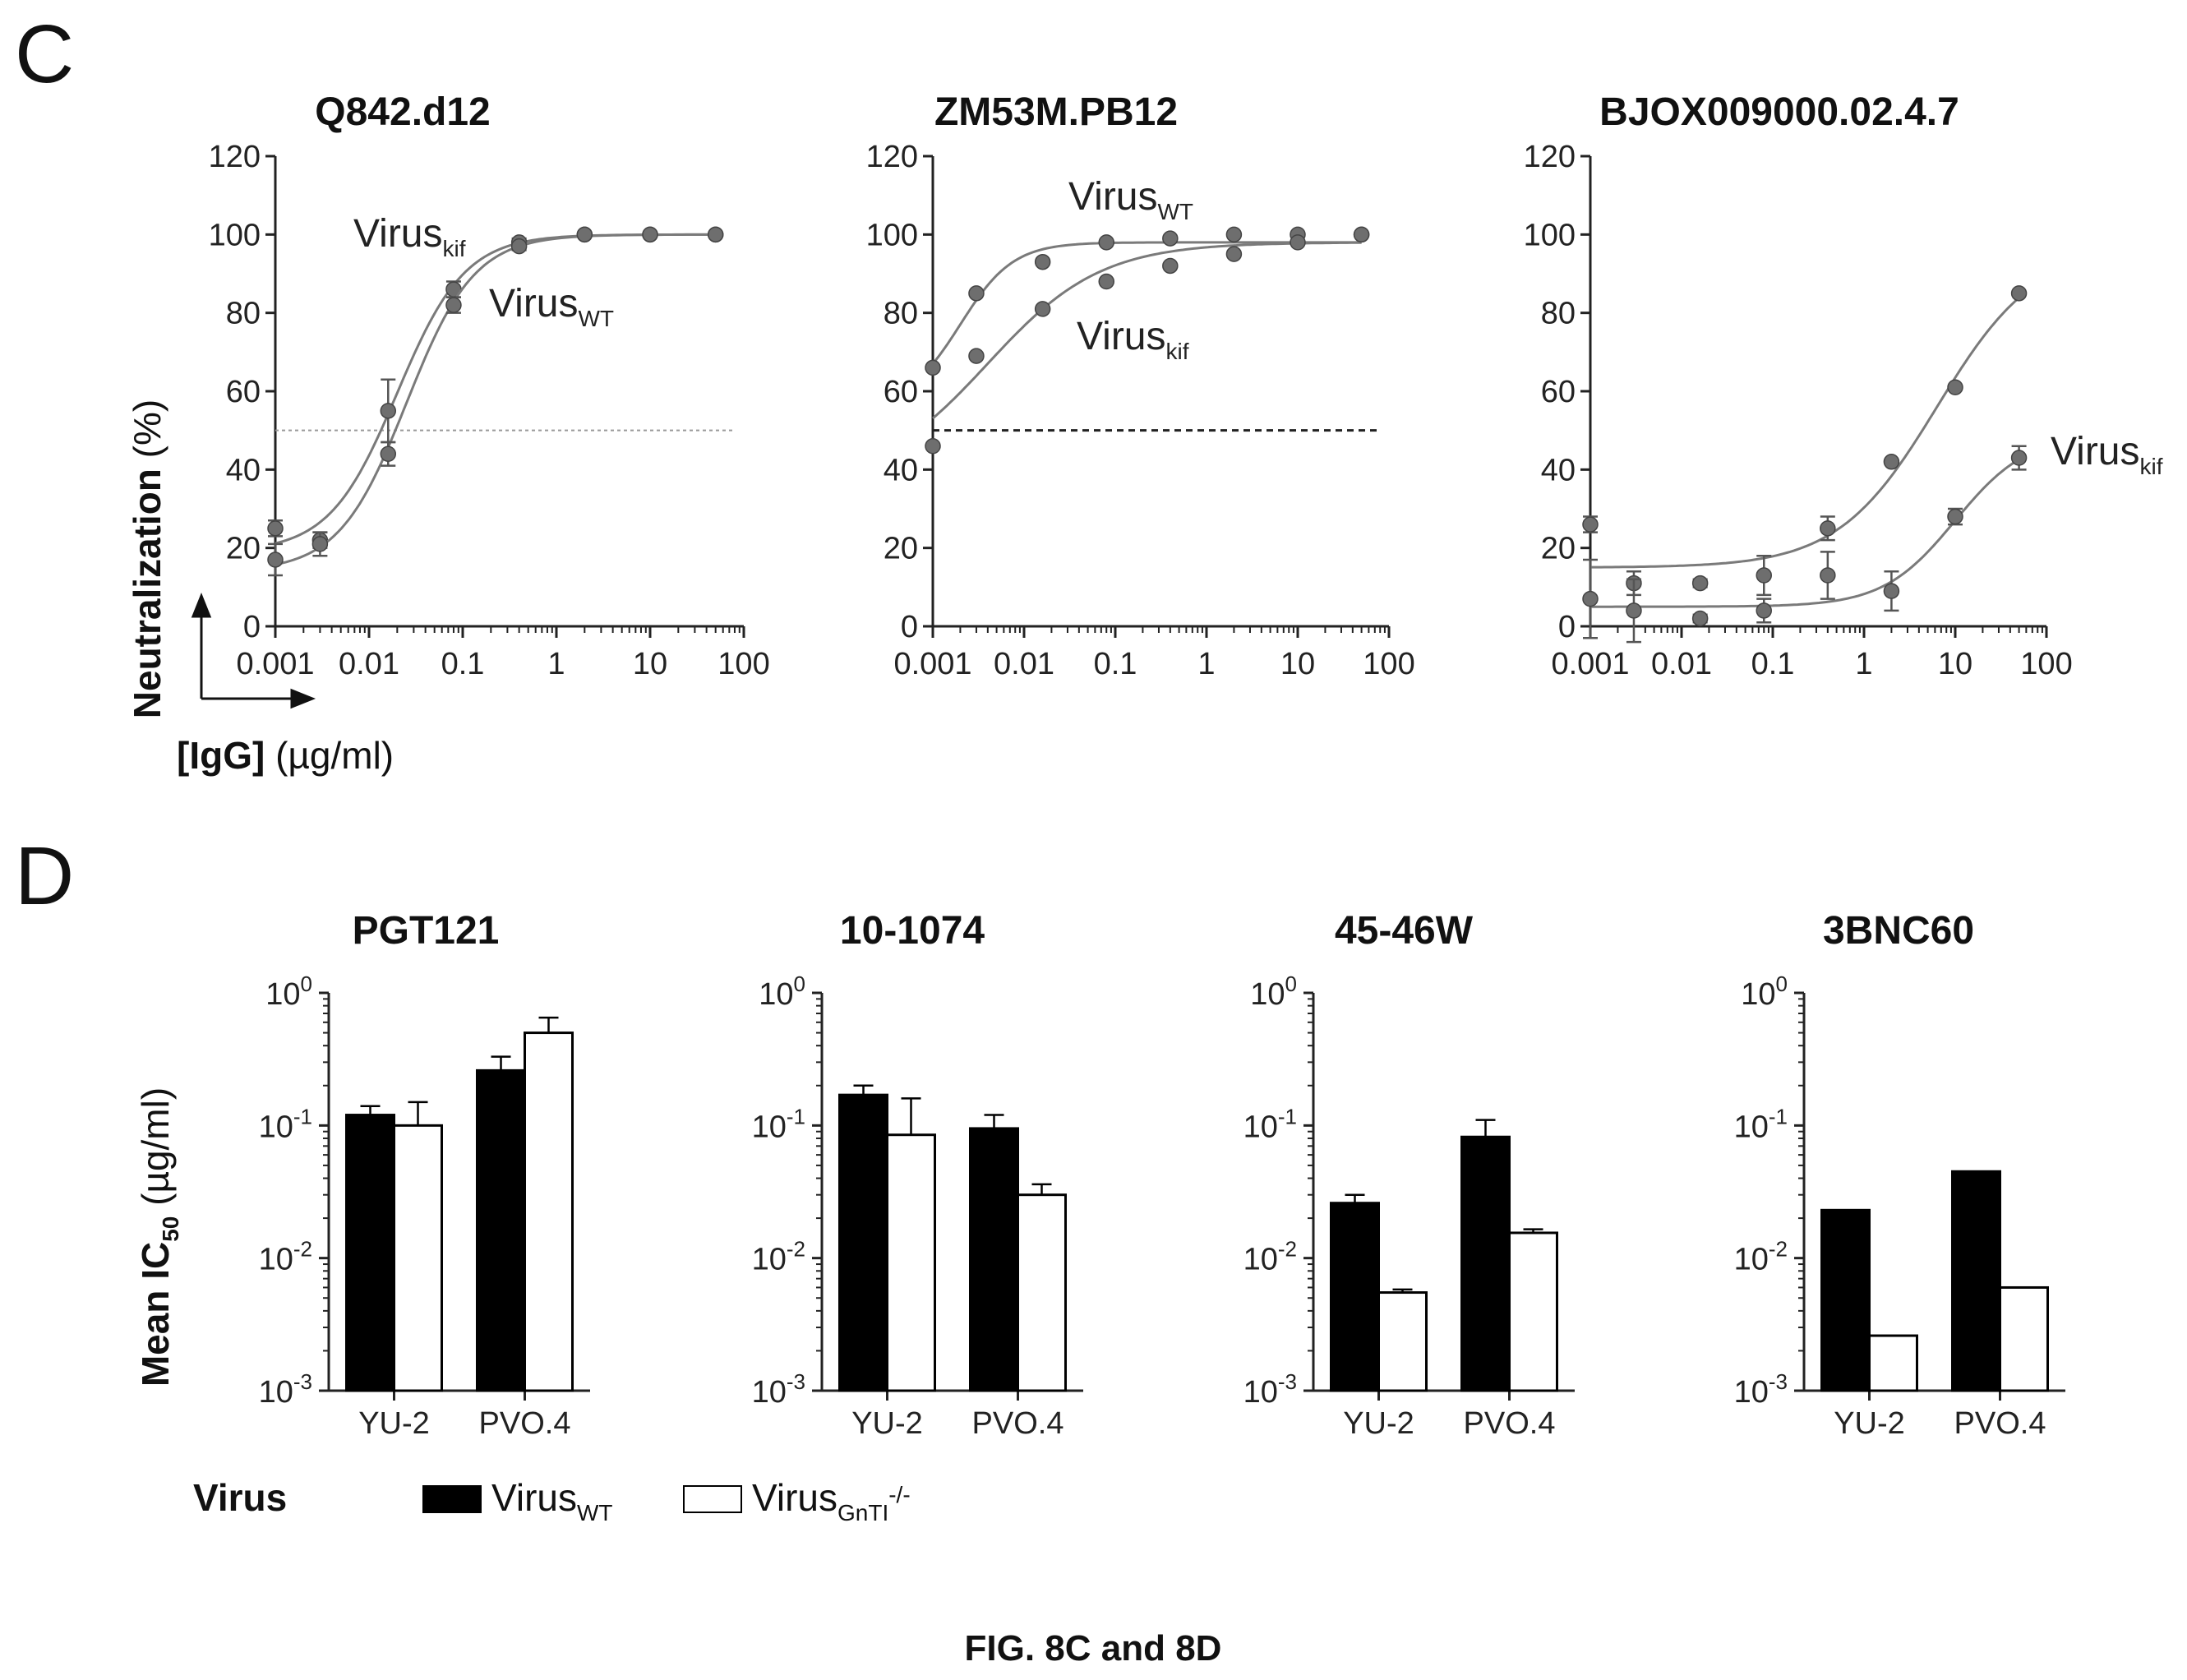  I want to click on chart-title: 3BNC60, so click(1898, 931).